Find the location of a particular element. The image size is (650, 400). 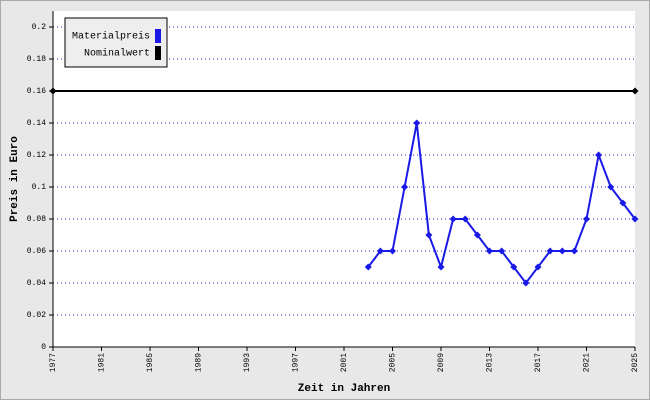

legend-label: Nominalwert is located at coordinates (117, 54).